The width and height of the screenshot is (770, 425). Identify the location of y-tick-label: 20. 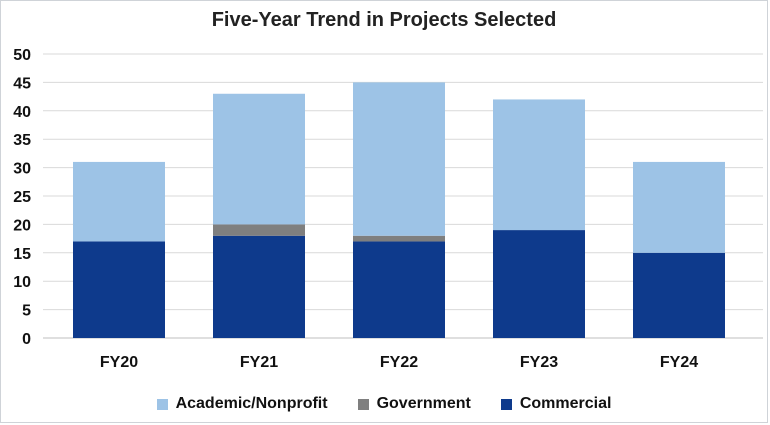
(22, 225).